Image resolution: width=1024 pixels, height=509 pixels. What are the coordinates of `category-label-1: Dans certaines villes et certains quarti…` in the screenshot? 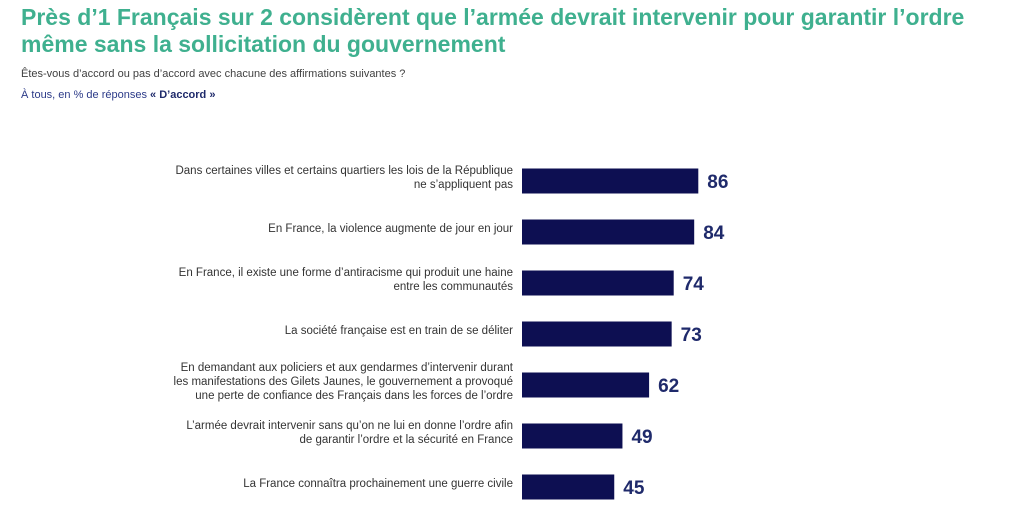 It's located at (323, 178).